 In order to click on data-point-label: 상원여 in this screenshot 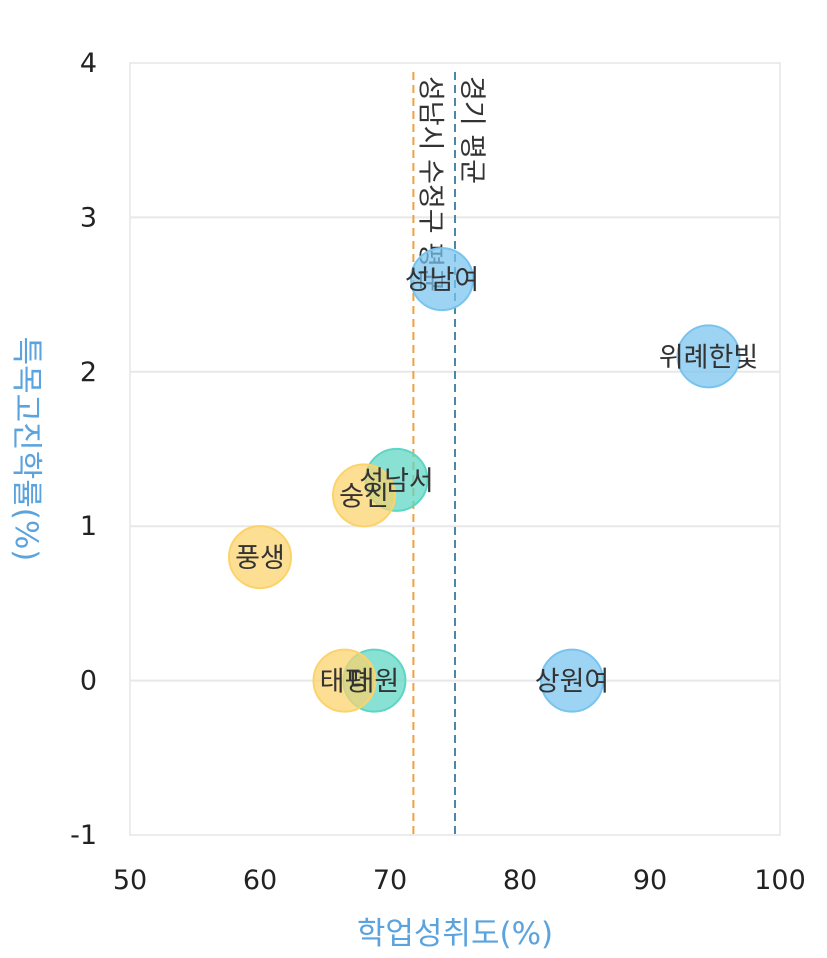, I will do `click(572, 682)`.